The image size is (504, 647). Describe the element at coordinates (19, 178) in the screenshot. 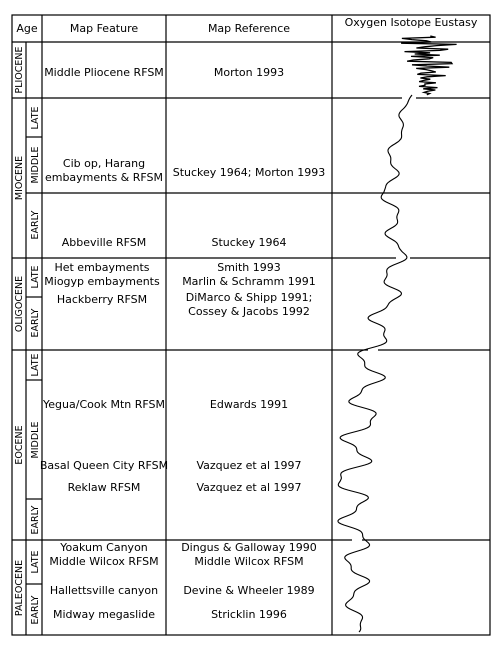

I see `epoch-miocene: MIOCENE` at that location.